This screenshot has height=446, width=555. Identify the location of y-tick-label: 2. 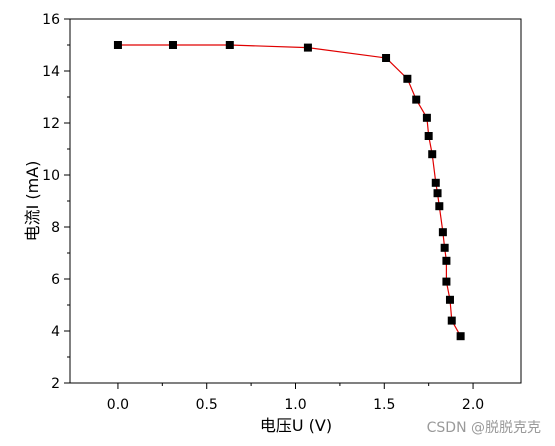
(55, 384).